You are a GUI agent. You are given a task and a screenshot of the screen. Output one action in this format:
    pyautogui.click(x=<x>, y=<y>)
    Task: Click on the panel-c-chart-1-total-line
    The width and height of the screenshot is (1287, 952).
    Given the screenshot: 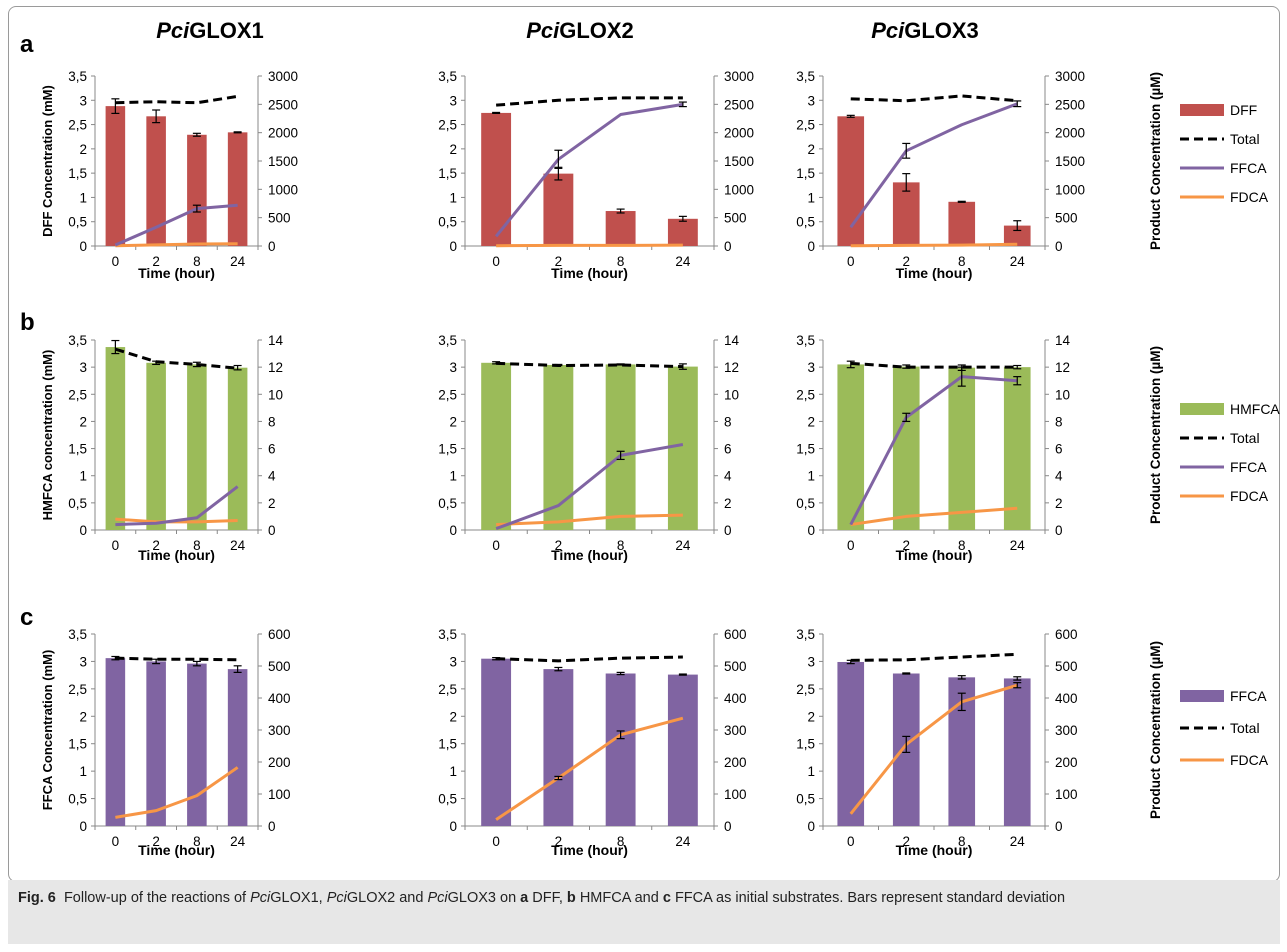 What is the action you would take?
    pyautogui.click(x=176, y=659)
    